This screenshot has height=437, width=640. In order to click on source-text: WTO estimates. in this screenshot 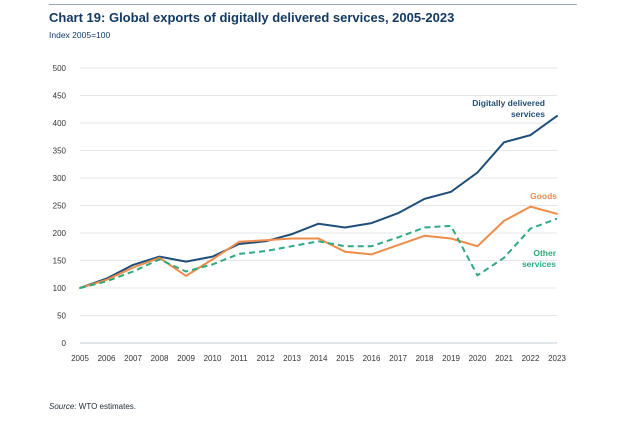, I will do `click(106, 406)`.